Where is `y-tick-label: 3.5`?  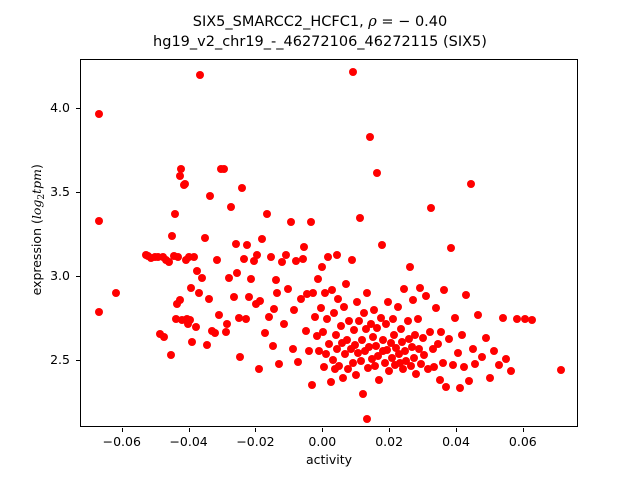
y-tick-label: 3.5 is located at coordinates (60, 191).